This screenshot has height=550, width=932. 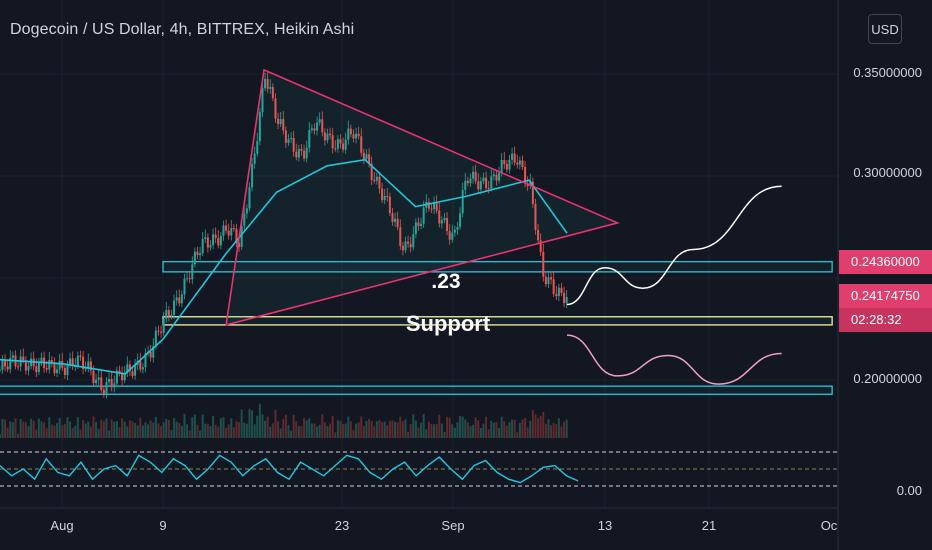 What do you see at coordinates (497, 267) in the screenshot?
I see `resistance-zone` at bounding box center [497, 267].